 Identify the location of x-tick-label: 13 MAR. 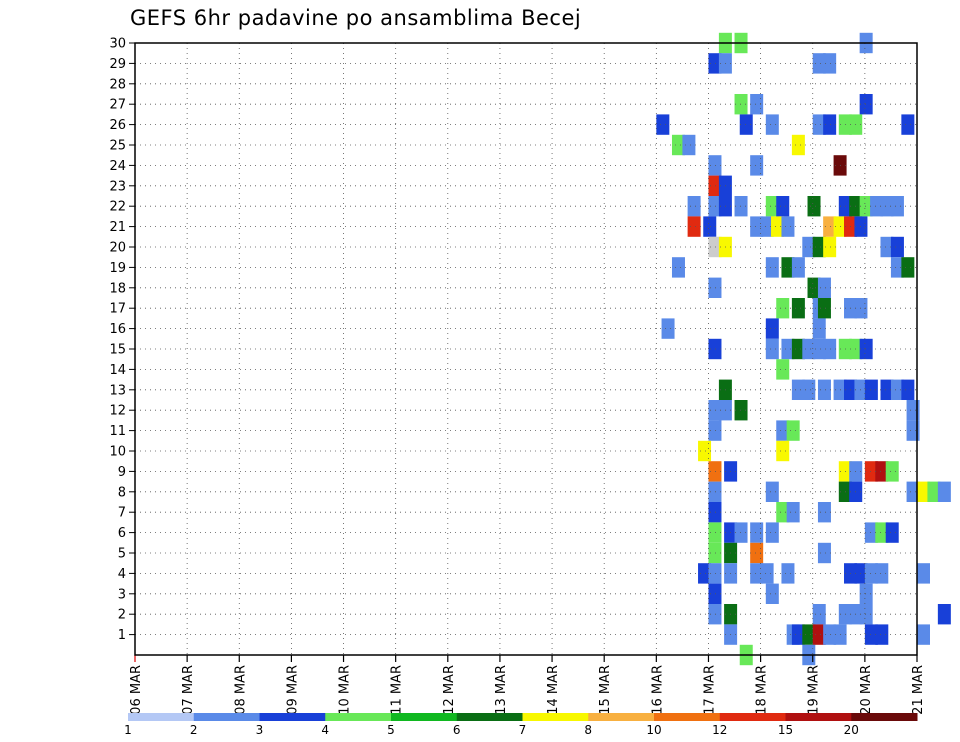
(501, 690).